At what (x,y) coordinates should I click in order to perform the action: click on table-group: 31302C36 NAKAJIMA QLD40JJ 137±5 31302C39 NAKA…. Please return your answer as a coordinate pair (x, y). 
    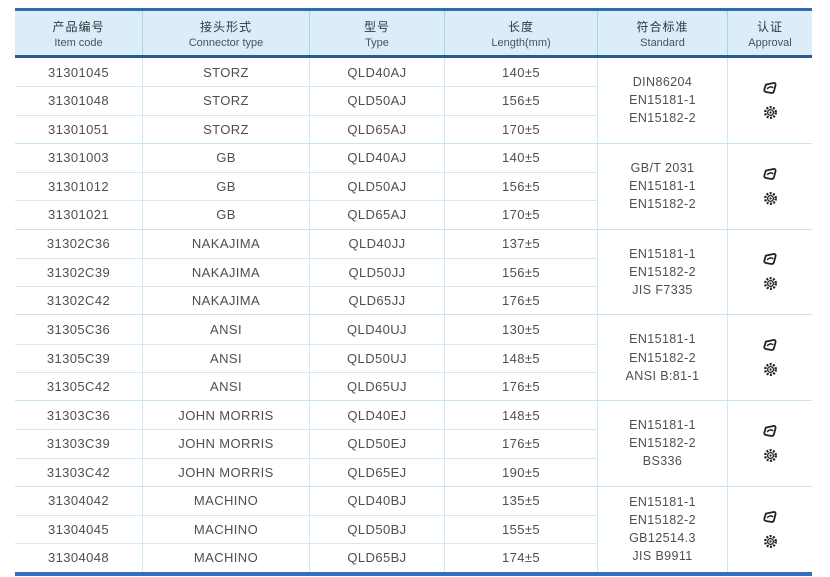
    Looking at the image, I should click on (413, 271).